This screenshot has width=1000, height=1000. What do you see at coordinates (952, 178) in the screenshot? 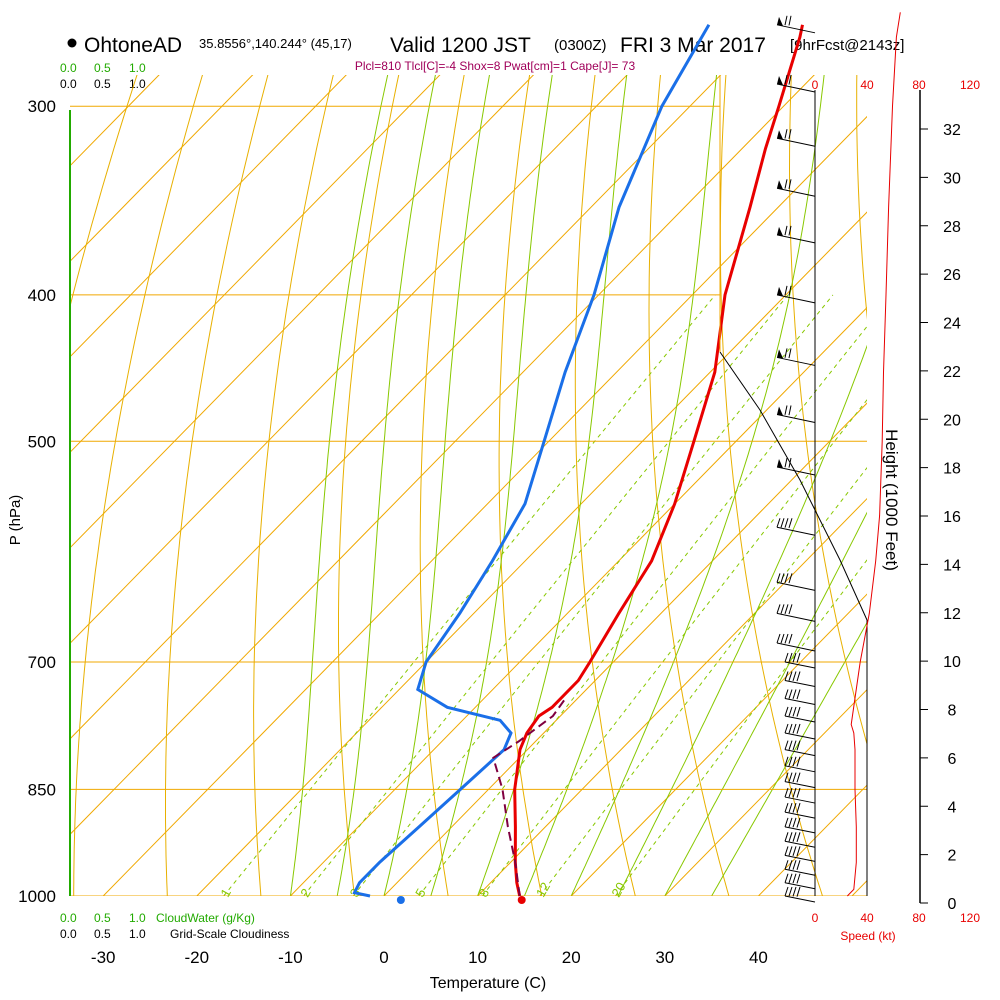
I see `height-tick-label-30: 30` at bounding box center [952, 178].